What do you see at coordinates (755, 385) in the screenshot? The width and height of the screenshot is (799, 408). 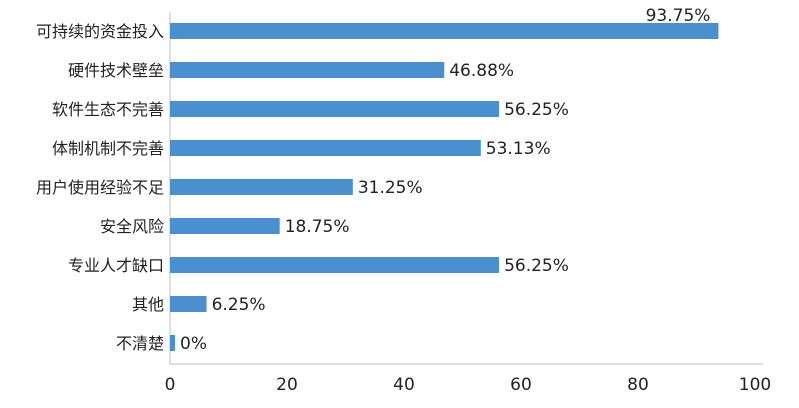 I see `x-tick-label: 100` at bounding box center [755, 385].